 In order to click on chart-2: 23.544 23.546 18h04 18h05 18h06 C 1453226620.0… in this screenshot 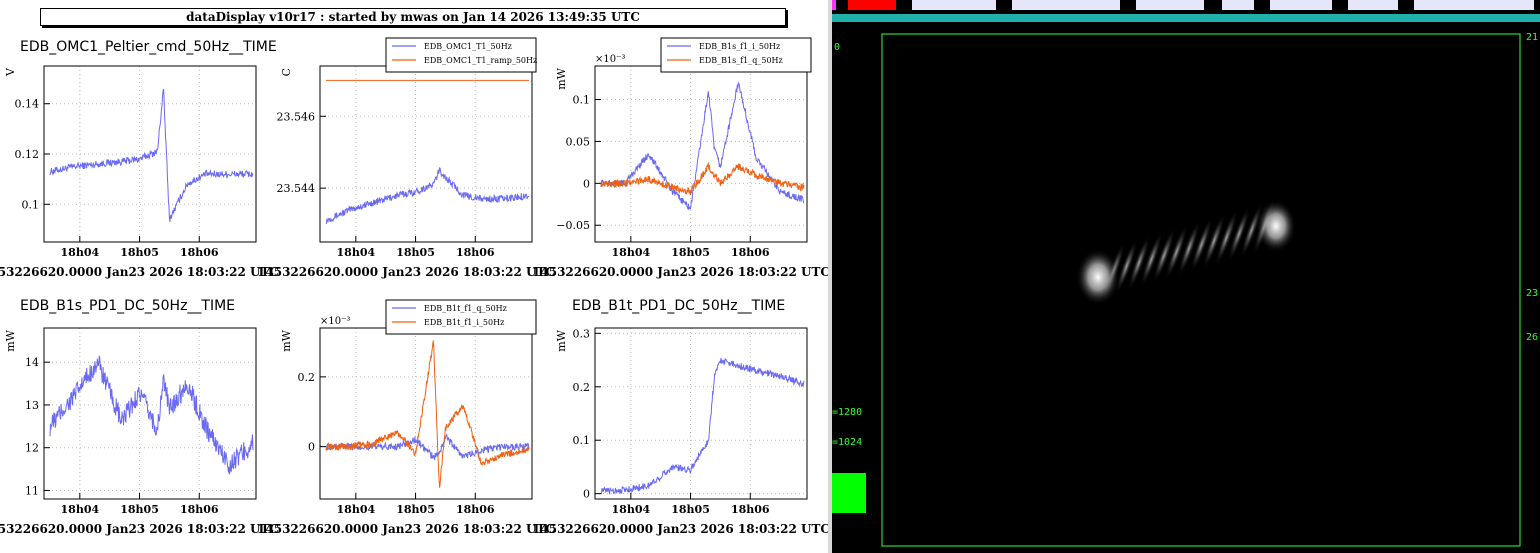, I will do `click(406, 158)`.